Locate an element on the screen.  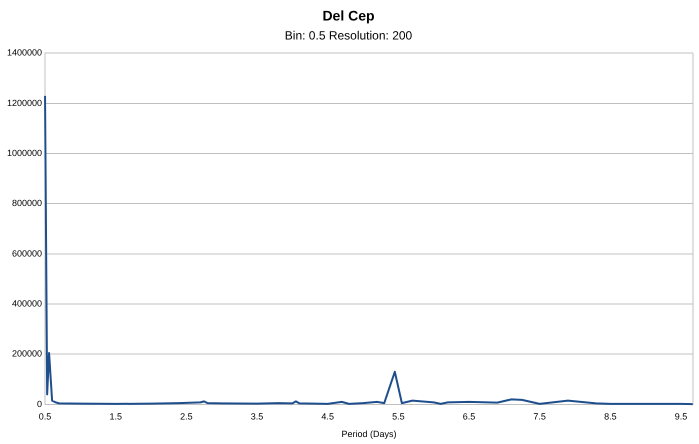
y-tick-label: 1000000 is located at coordinates (24, 153).